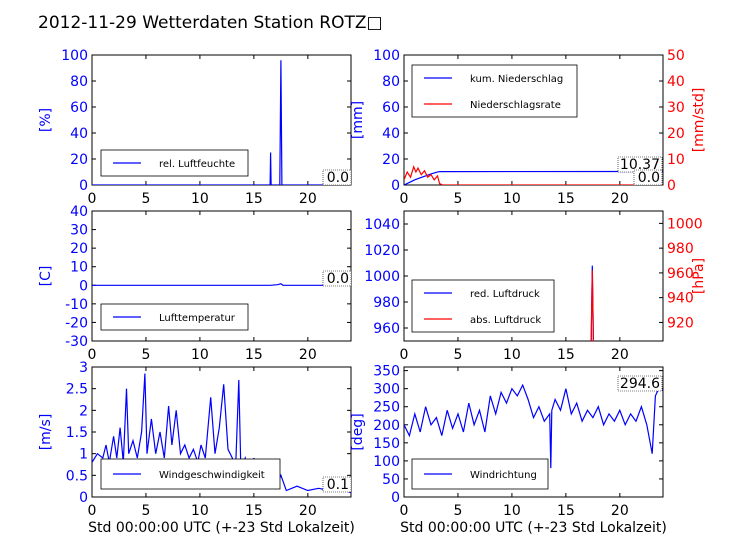  Describe the element at coordinates (76, 323) in the screenshot. I see `y-tick-label: -20` at that location.